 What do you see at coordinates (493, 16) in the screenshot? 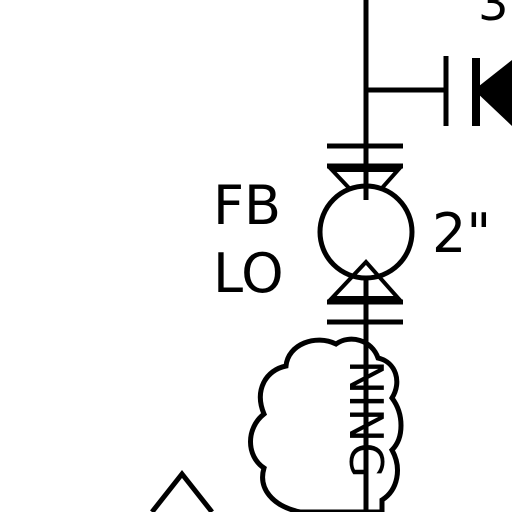
I see `top-partial-label: 3` at bounding box center [493, 16].